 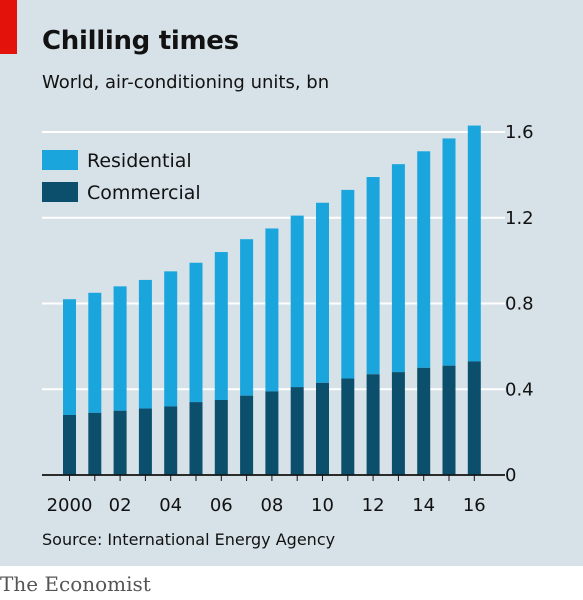 I want to click on chart-title: Chilling times, so click(x=140, y=41).